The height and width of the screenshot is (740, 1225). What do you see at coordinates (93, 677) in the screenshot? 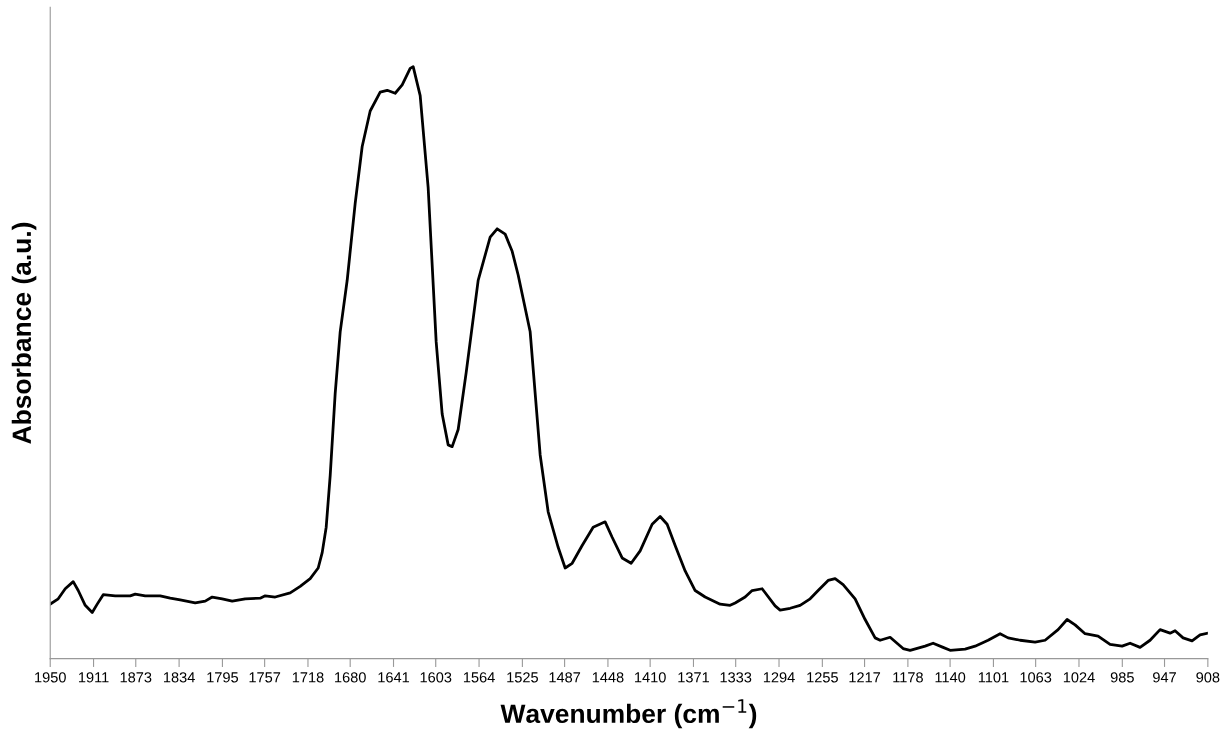
I see `x-tick-label: 1911` at bounding box center [93, 677].